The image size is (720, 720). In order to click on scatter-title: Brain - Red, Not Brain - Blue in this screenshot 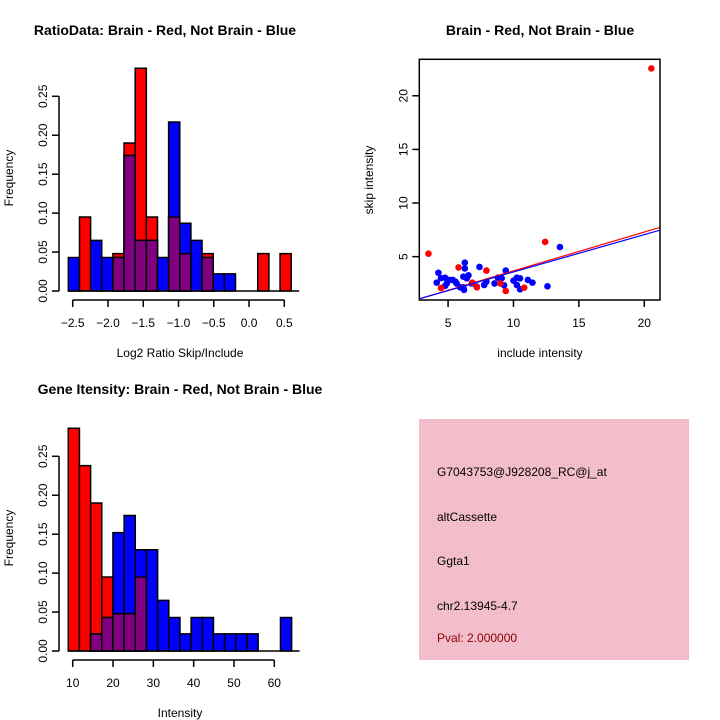, I will do `click(540, 30)`.